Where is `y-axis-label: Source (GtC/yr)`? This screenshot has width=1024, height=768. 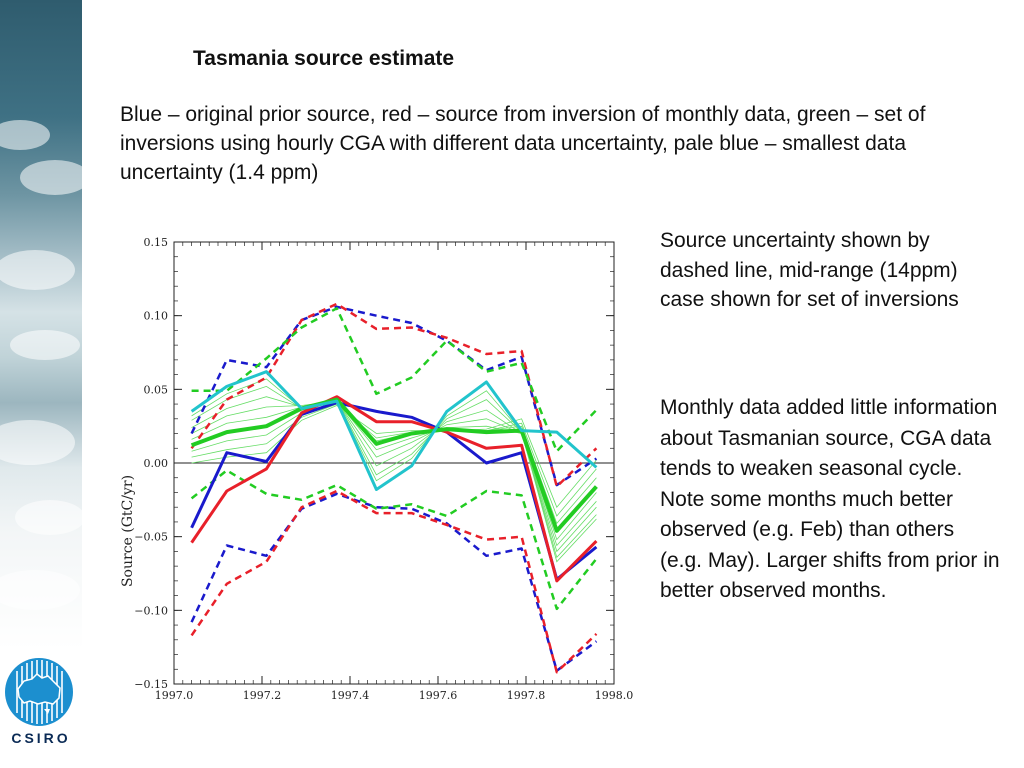
y-axis-label: Source (GtC/yr) is located at coordinates (128, 531).